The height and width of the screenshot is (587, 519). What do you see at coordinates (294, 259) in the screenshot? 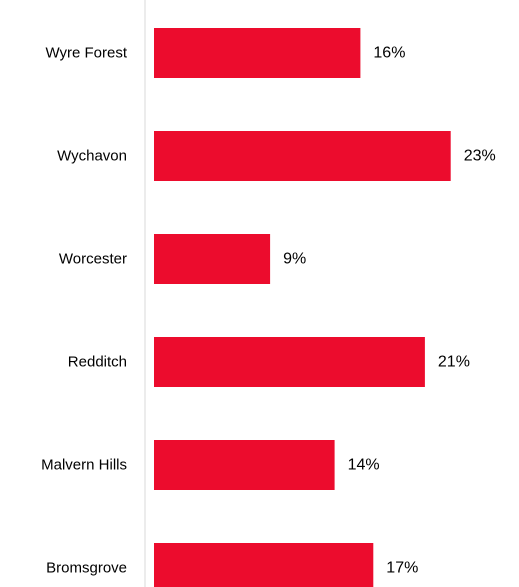
I see `value-label-worcester: 9%` at bounding box center [294, 259].